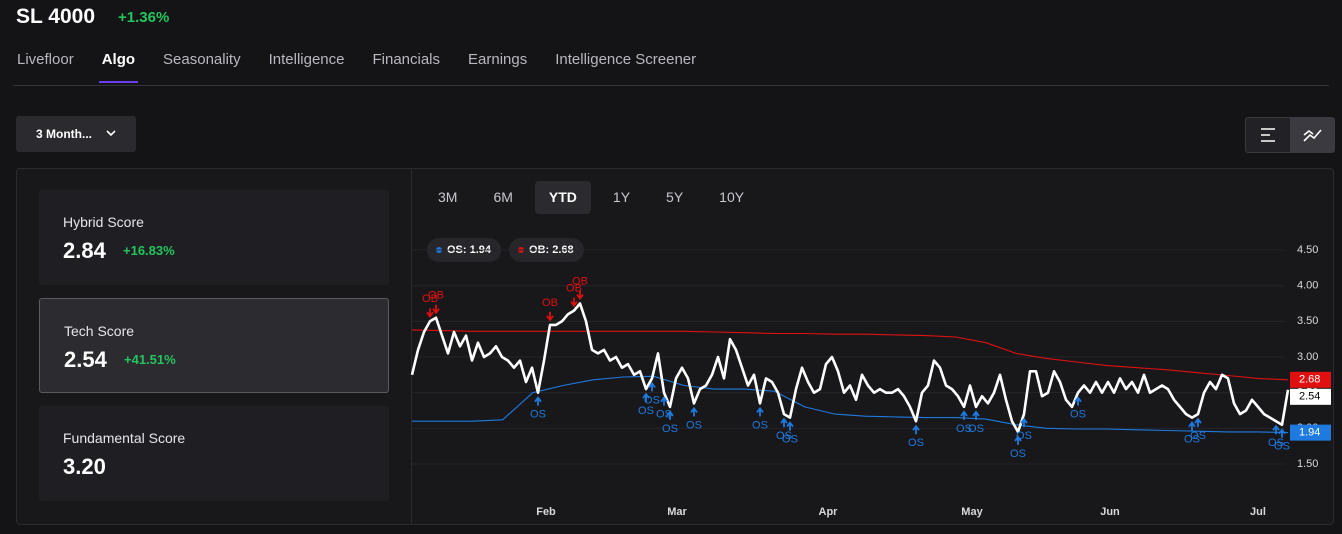  Describe the element at coordinates (498, 59) in the screenshot. I see `tab: Earnings` at that location.